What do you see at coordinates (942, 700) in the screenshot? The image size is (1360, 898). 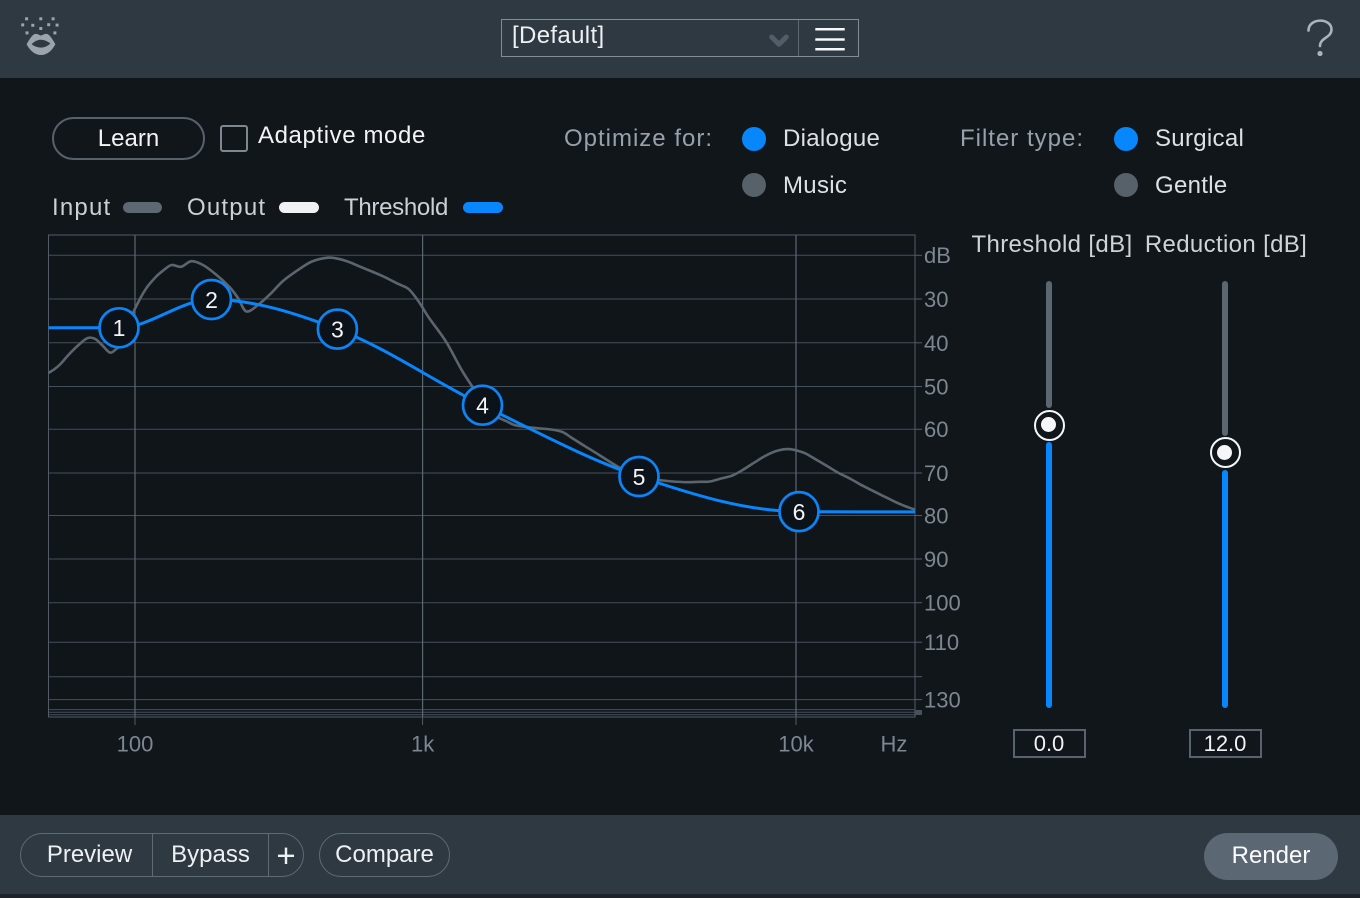 I see `svg-text: 130` at bounding box center [942, 700].